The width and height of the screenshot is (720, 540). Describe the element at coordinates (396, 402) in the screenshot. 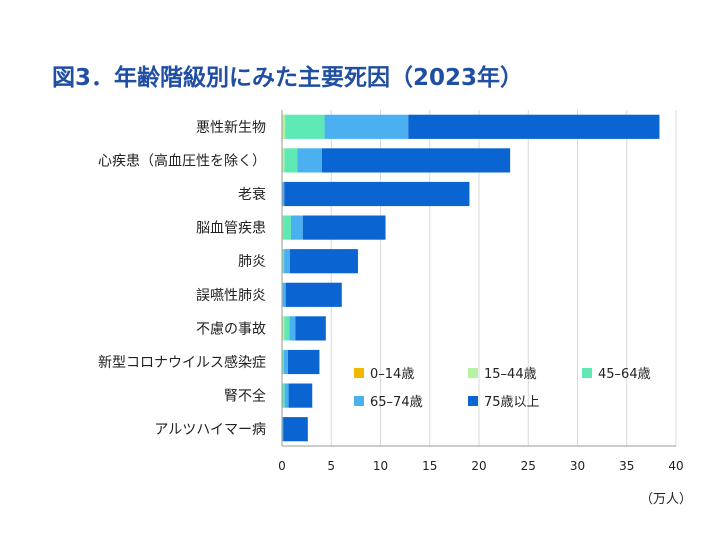

I see `legend-label: 65–74歳` at that location.